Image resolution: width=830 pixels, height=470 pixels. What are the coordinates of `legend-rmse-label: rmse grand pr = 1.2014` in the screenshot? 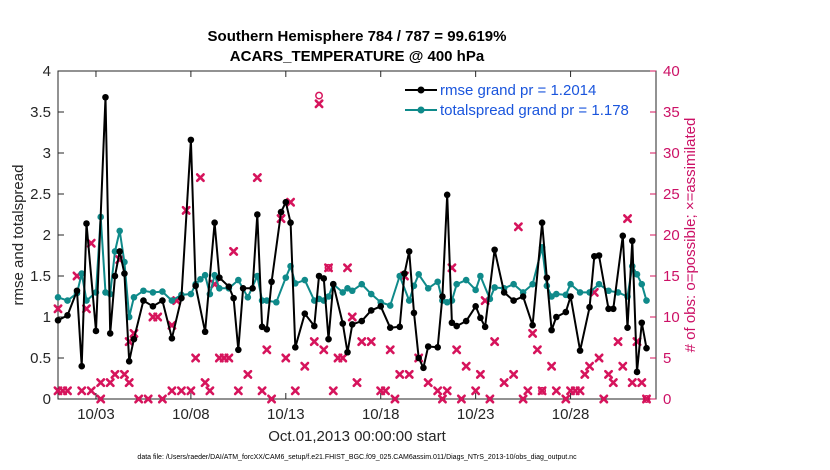 It's located at (518, 90).